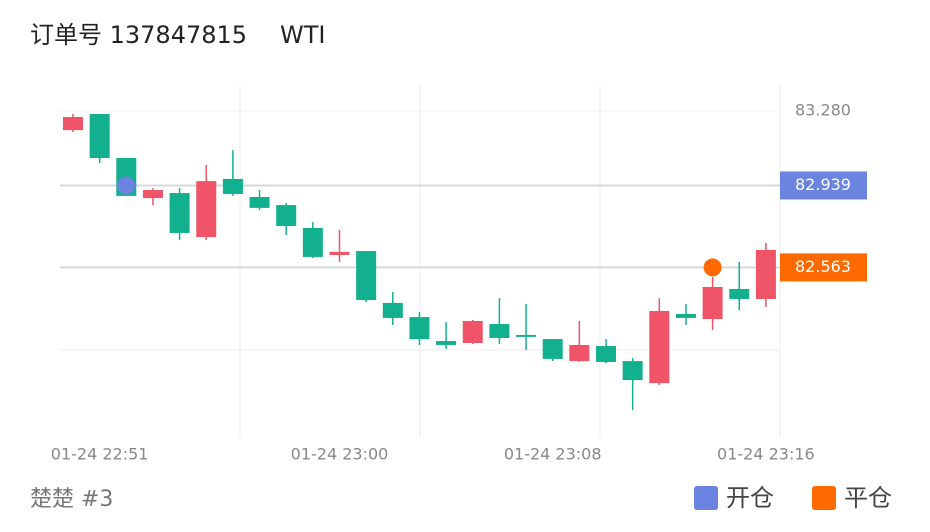 Image resolution: width=930 pixels, height=532 pixels. I want to click on symbol: WTI, so click(302, 35).